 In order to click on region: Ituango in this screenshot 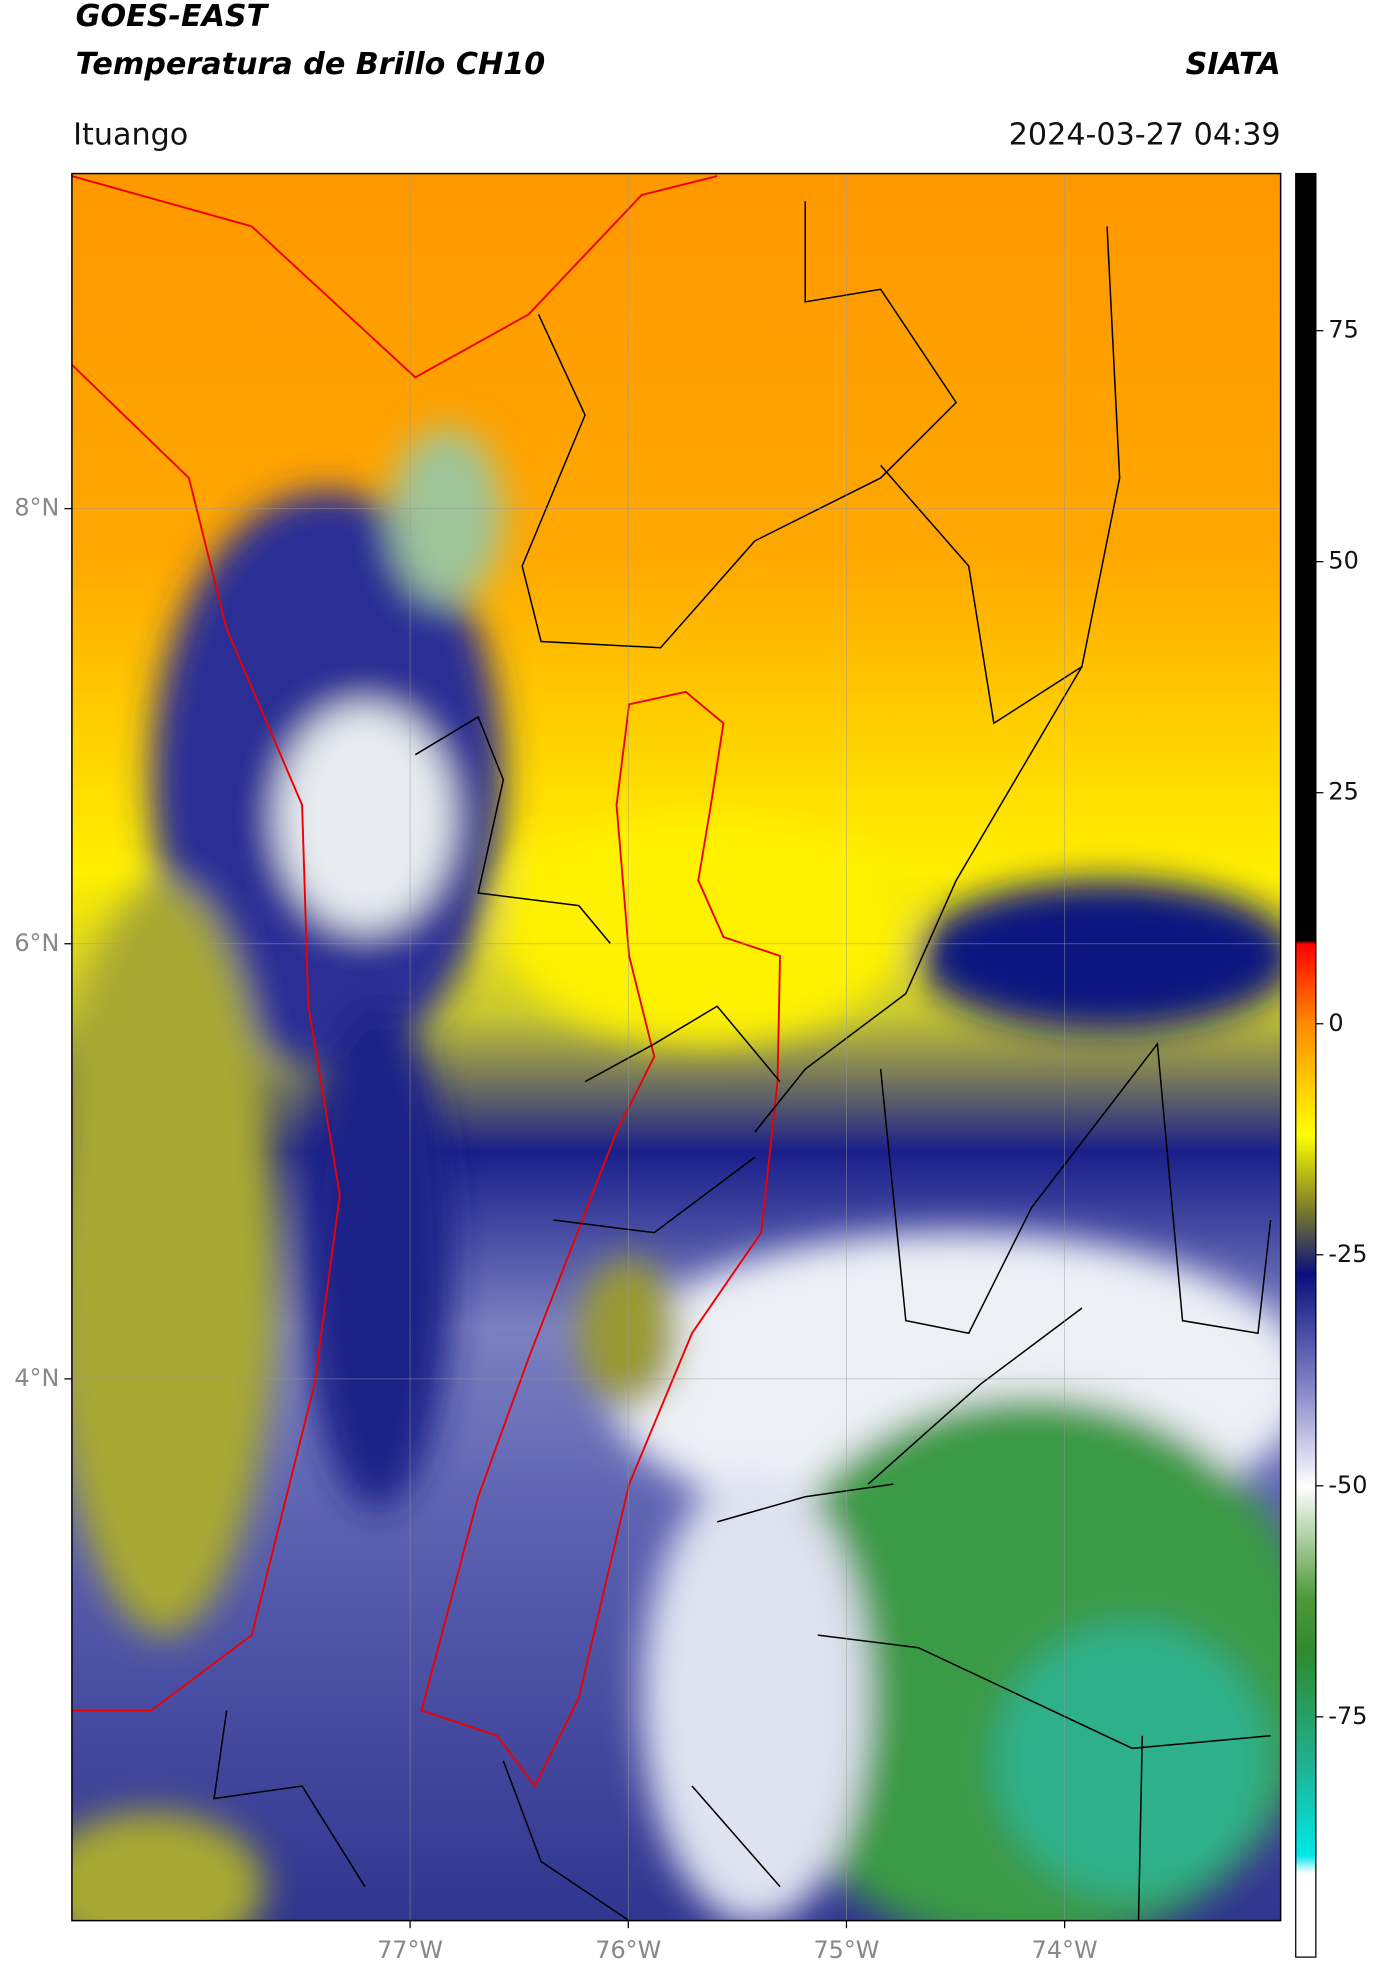, I will do `click(130, 134)`.